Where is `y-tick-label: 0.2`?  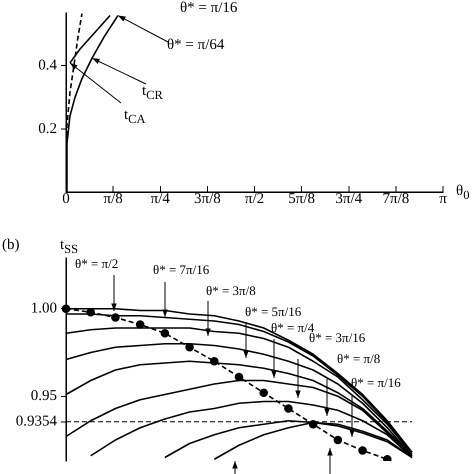 y-tick-label: 0.2 is located at coordinates (47, 128).